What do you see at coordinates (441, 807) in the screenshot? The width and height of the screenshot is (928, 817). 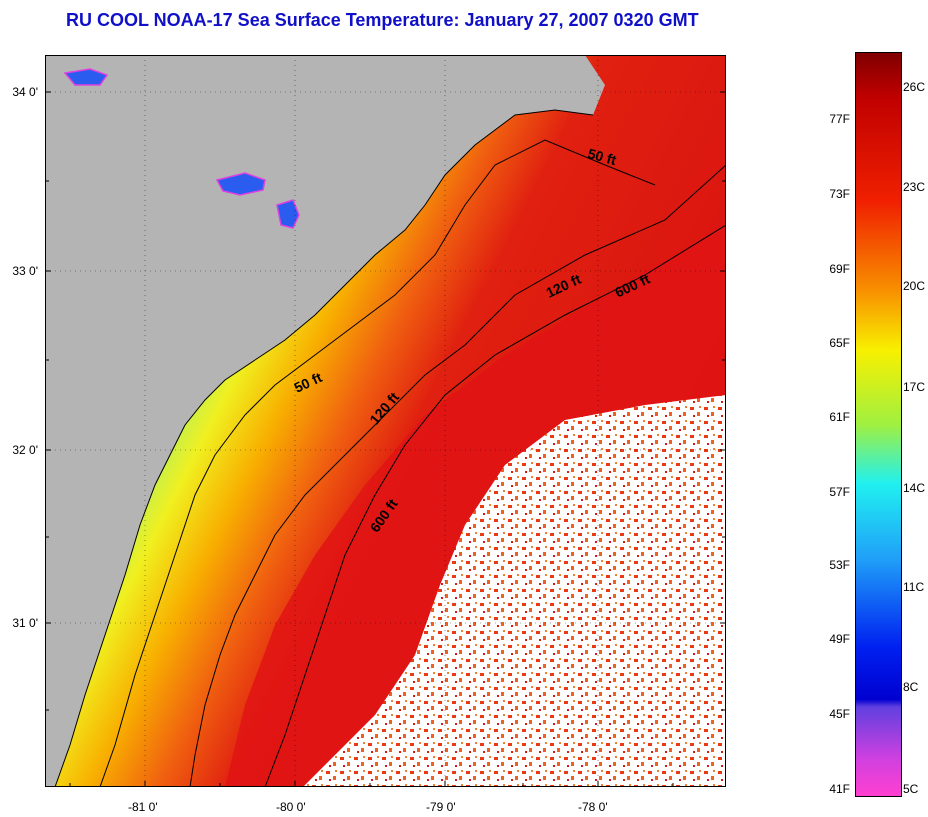 I see `longitude-label: -79 0'` at bounding box center [441, 807].